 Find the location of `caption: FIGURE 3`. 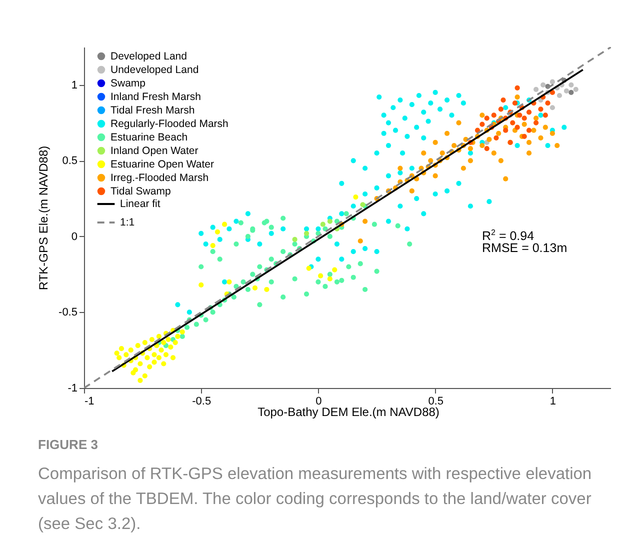

caption: FIGURE 3 is located at coordinates (68, 444).